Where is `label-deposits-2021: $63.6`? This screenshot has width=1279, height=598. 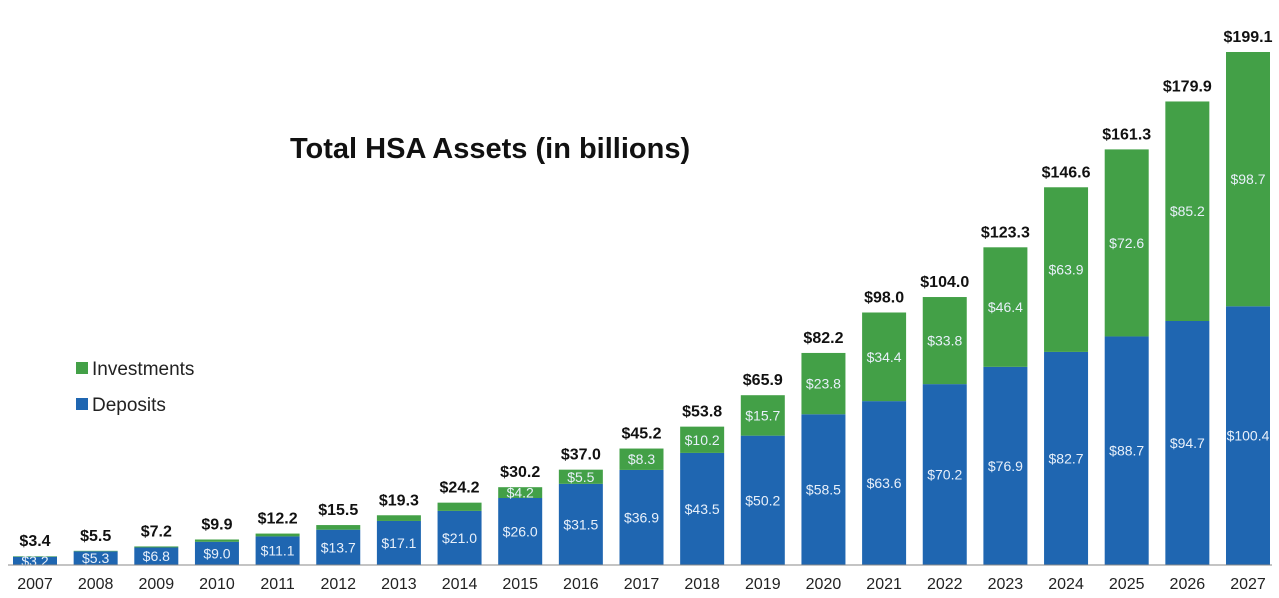 label-deposits-2021: $63.6 is located at coordinates (884, 483).